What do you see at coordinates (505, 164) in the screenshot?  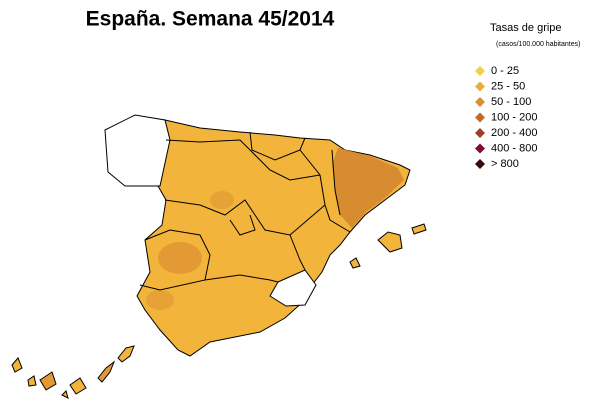 I see `legend-label: > 800` at bounding box center [505, 164].